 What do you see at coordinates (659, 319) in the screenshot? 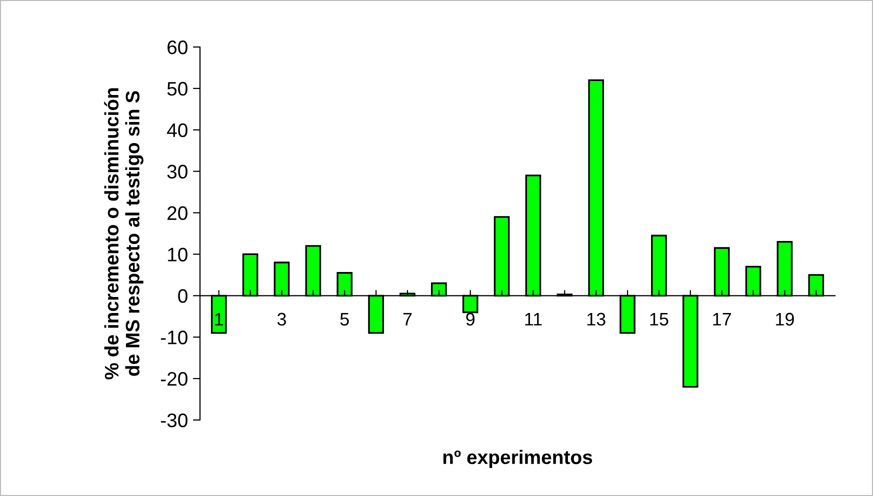
I see `x-tick-label: 15` at bounding box center [659, 319].